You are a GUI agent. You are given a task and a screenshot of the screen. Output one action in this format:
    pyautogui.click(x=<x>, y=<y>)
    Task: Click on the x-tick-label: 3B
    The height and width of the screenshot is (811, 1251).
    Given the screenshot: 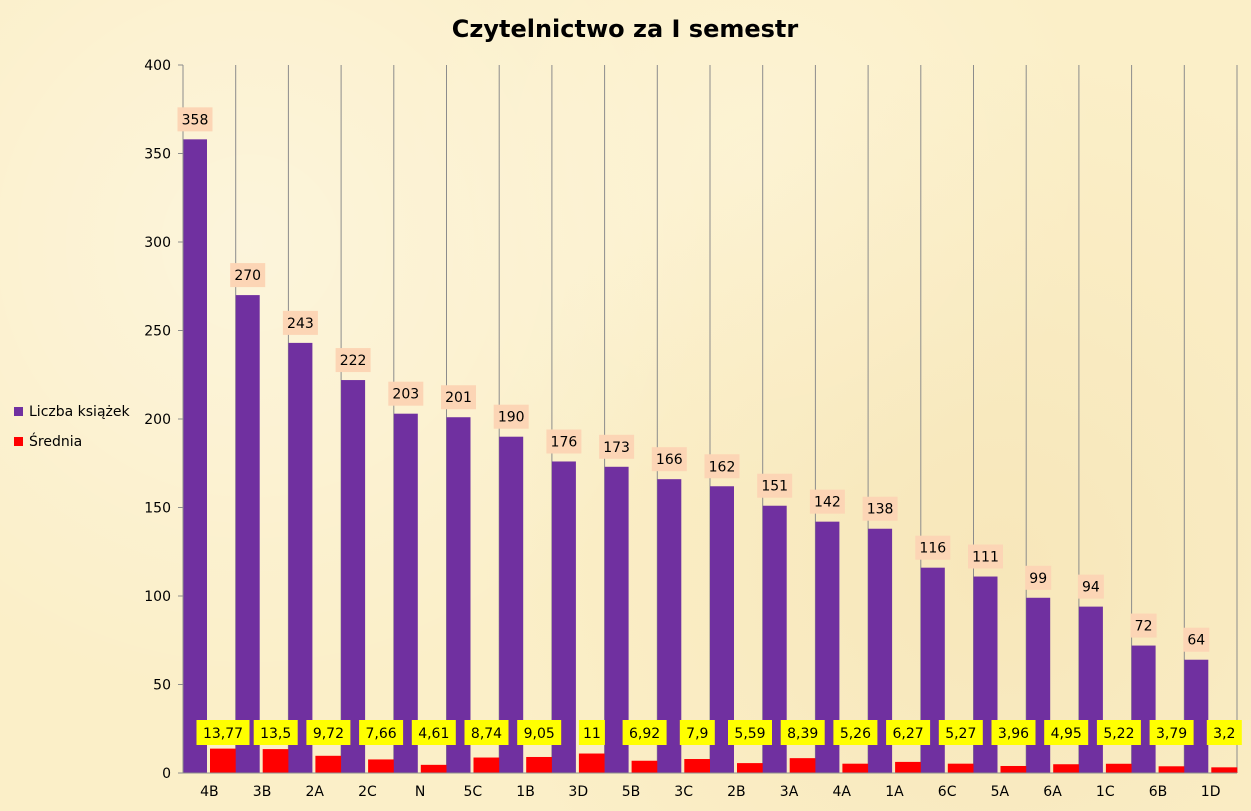 What is the action you would take?
    pyautogui.click(x=262, y=792)
    